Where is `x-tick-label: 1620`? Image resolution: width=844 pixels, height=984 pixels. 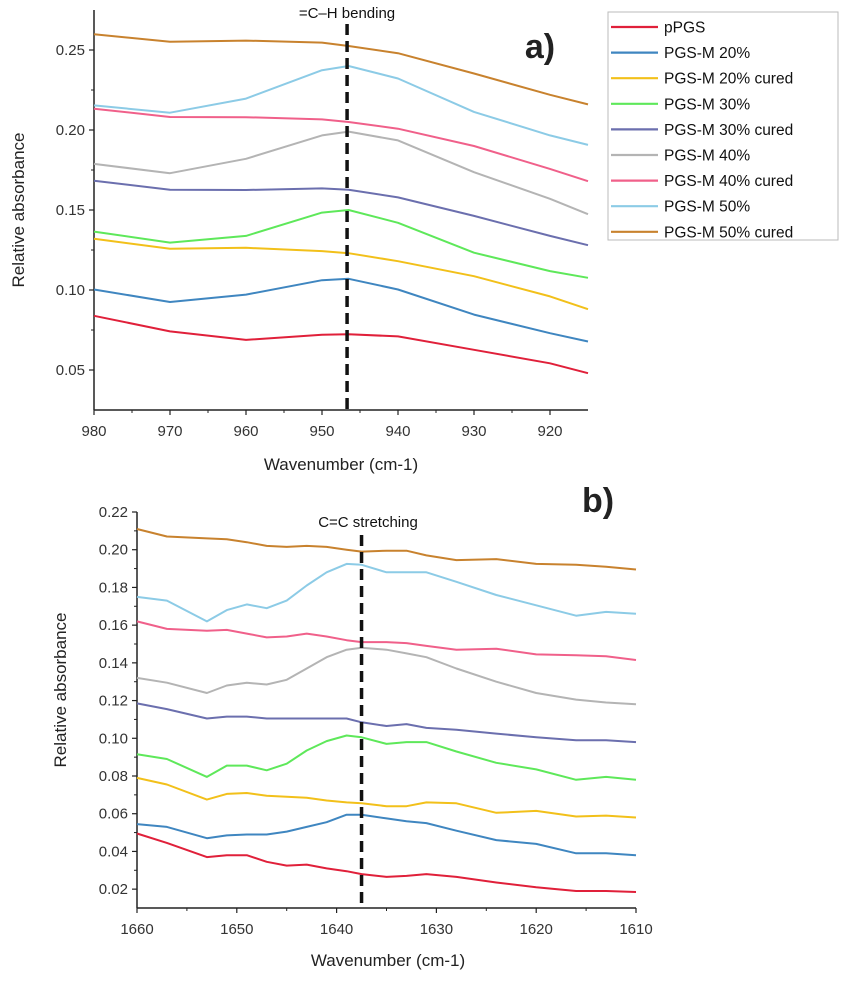
x-tick-label: 1620 is located at coordinates (536, 929).